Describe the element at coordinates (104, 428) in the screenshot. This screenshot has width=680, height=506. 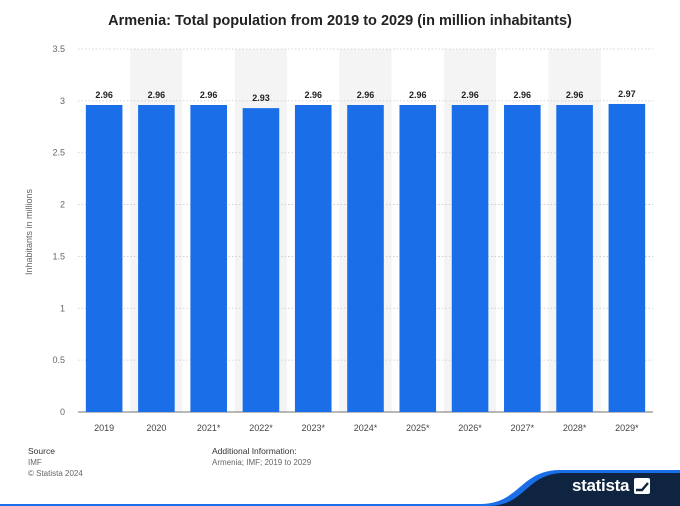
I see `x-tick-label: 2019` at that location.